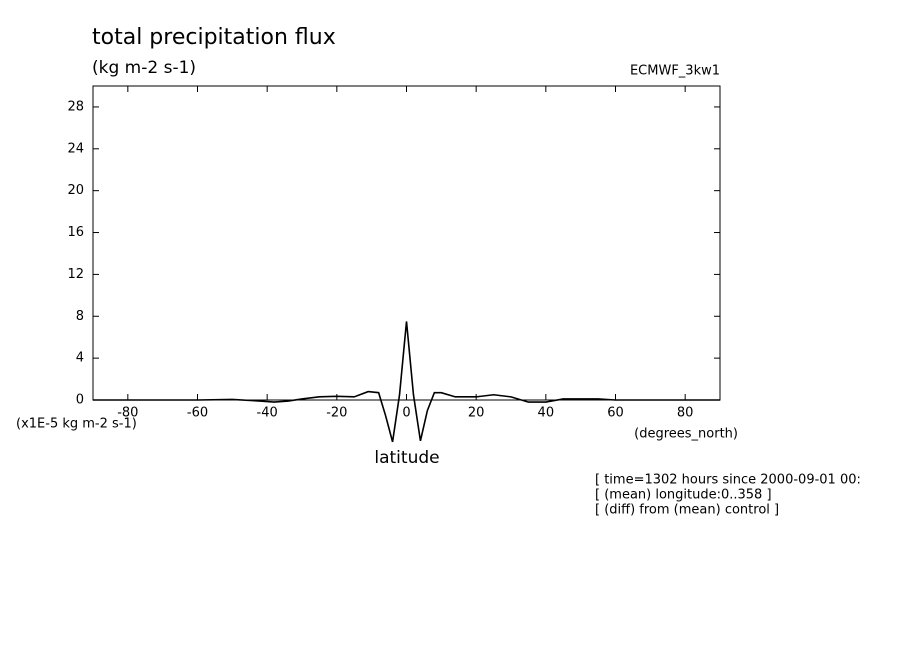  I want to click on y-tick-label: 20, so click(75, 190).